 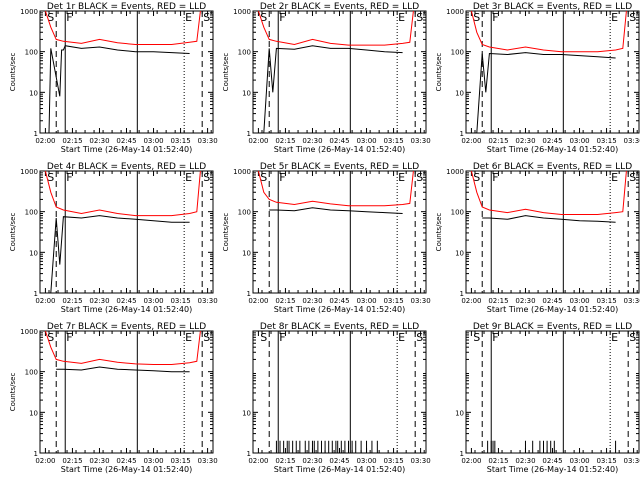 I want to click on panel-title: Det 3r BLACK = Events, RED = LLD, so click(x=552, y=7).